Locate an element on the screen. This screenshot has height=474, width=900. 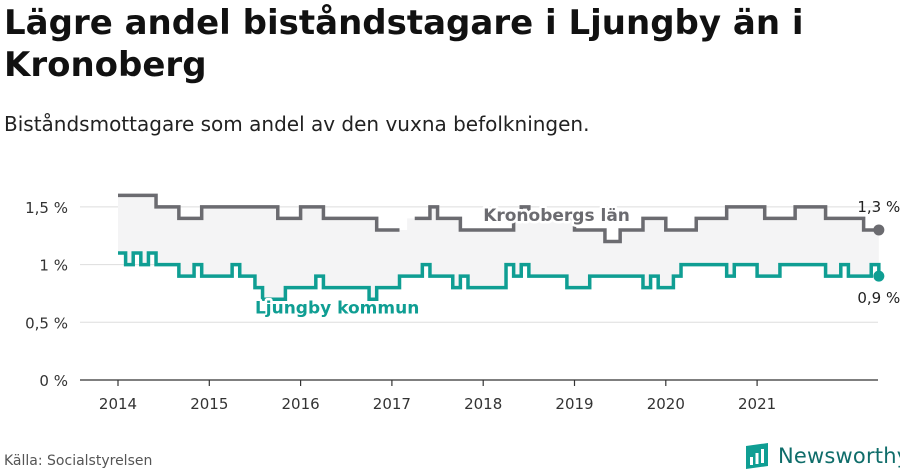
series-label-halo: Ljungby kommun is located at coordinates (337, 309).